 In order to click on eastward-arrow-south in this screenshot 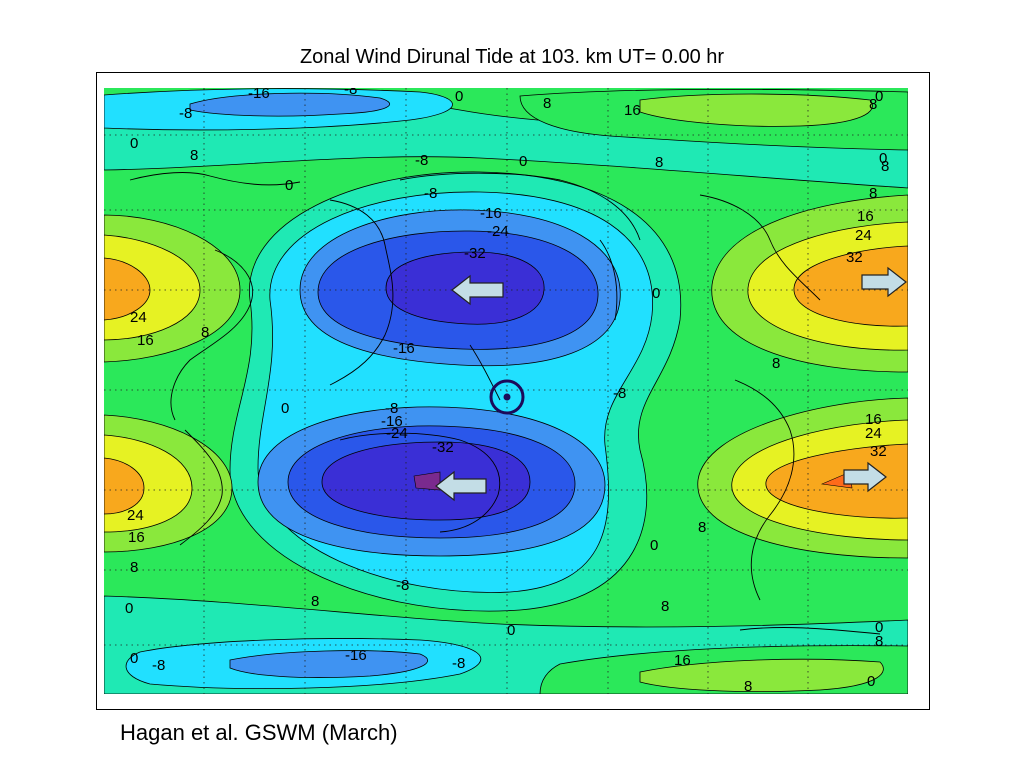, I will do `click(865, 477)`.